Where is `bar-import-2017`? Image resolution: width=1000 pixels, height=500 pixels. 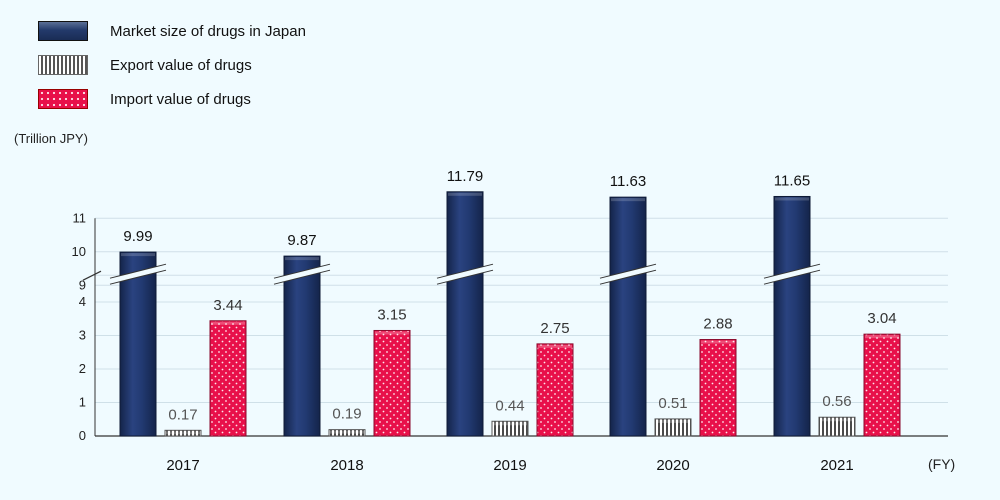
bar-import-2017 is located at coordinates (228, 378).